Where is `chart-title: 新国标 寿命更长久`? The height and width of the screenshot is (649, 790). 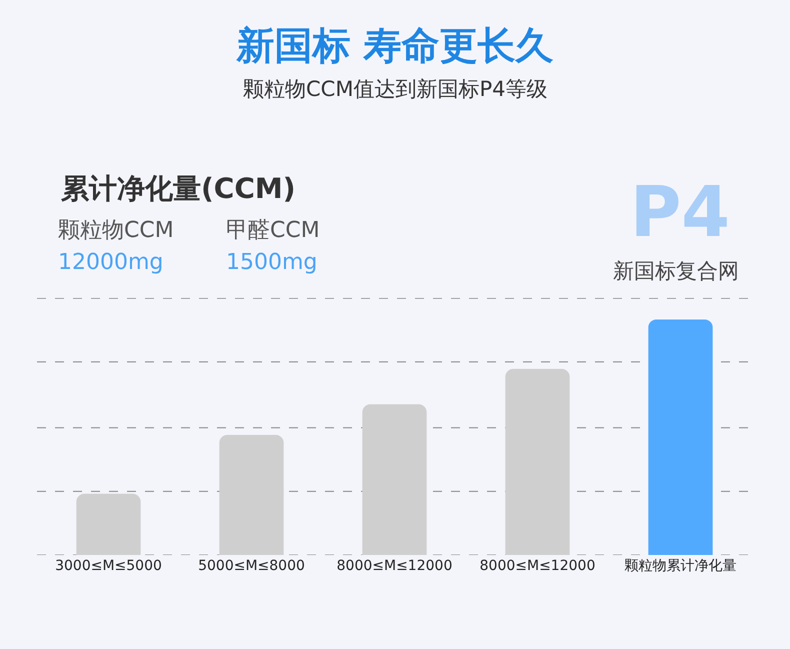 chart-title: 新国标 寿命更长久 is located at coordinates (394, 45).